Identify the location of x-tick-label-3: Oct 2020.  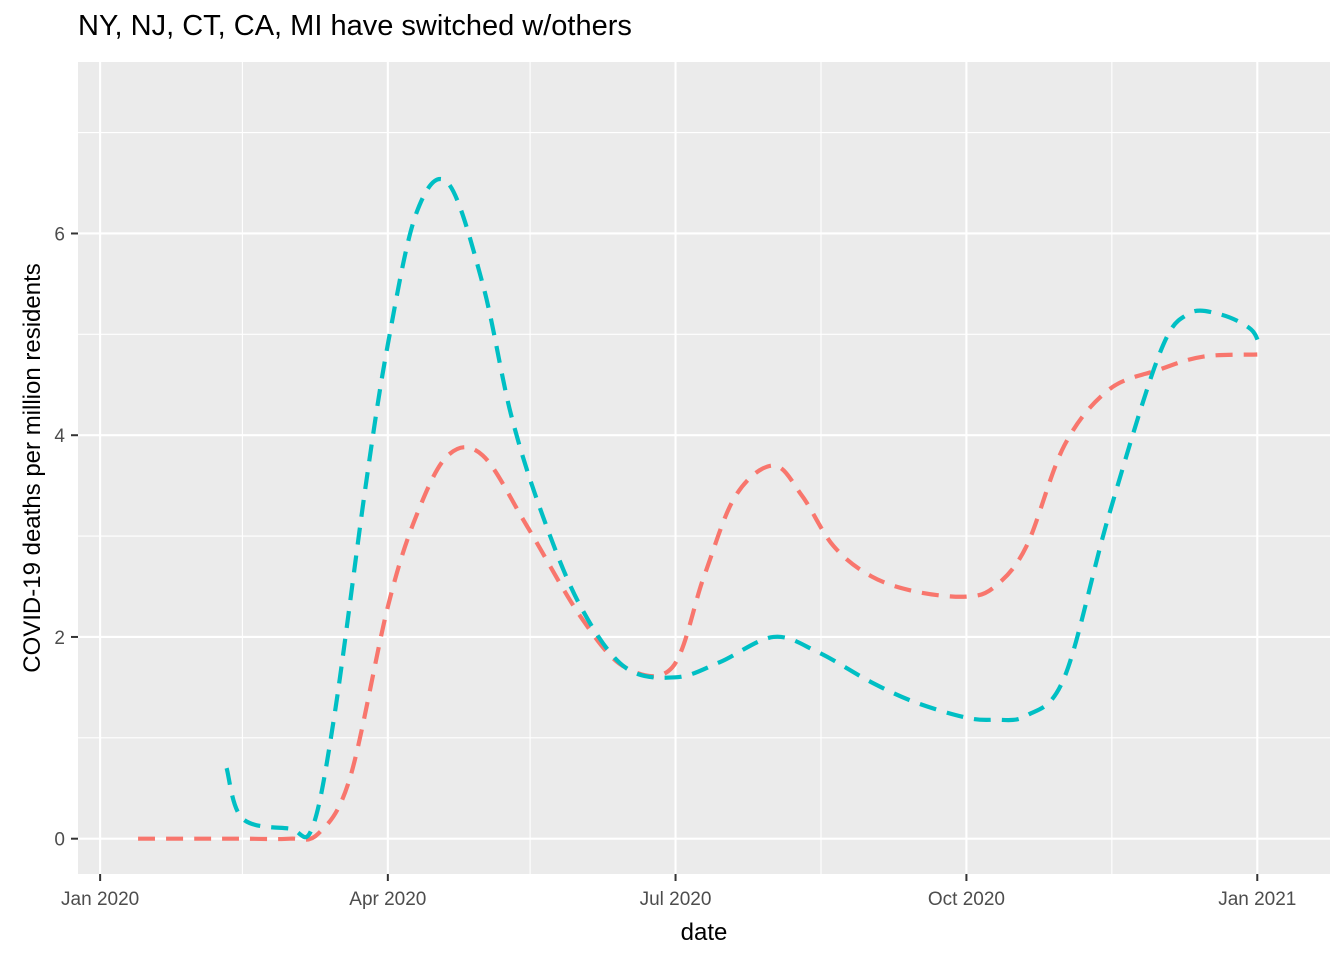
(966, 899).